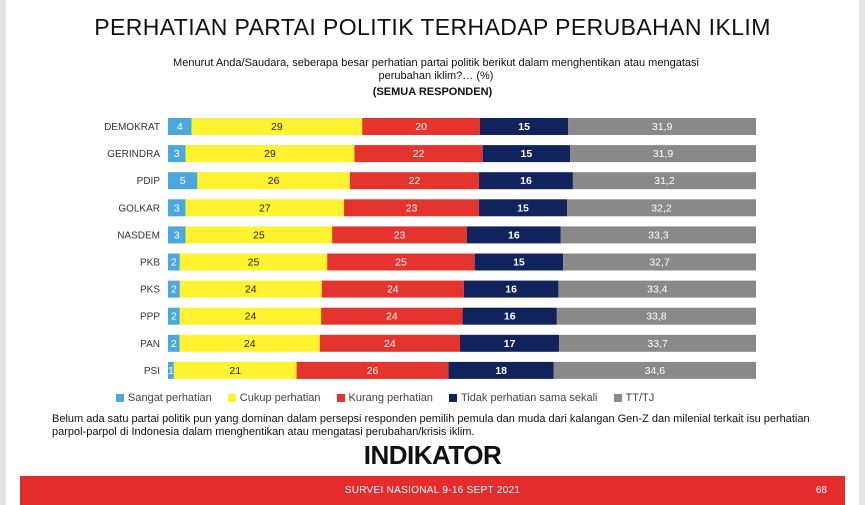  I want to click on data-label: 34,6, so click(655, 371).